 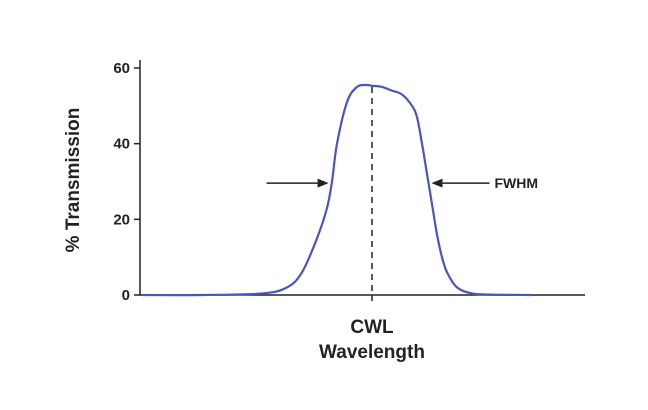 What do you see at coordinates (121, 68) in the screenshot?
I see `y-tick-label: 60` at bounding box center [121, 68].